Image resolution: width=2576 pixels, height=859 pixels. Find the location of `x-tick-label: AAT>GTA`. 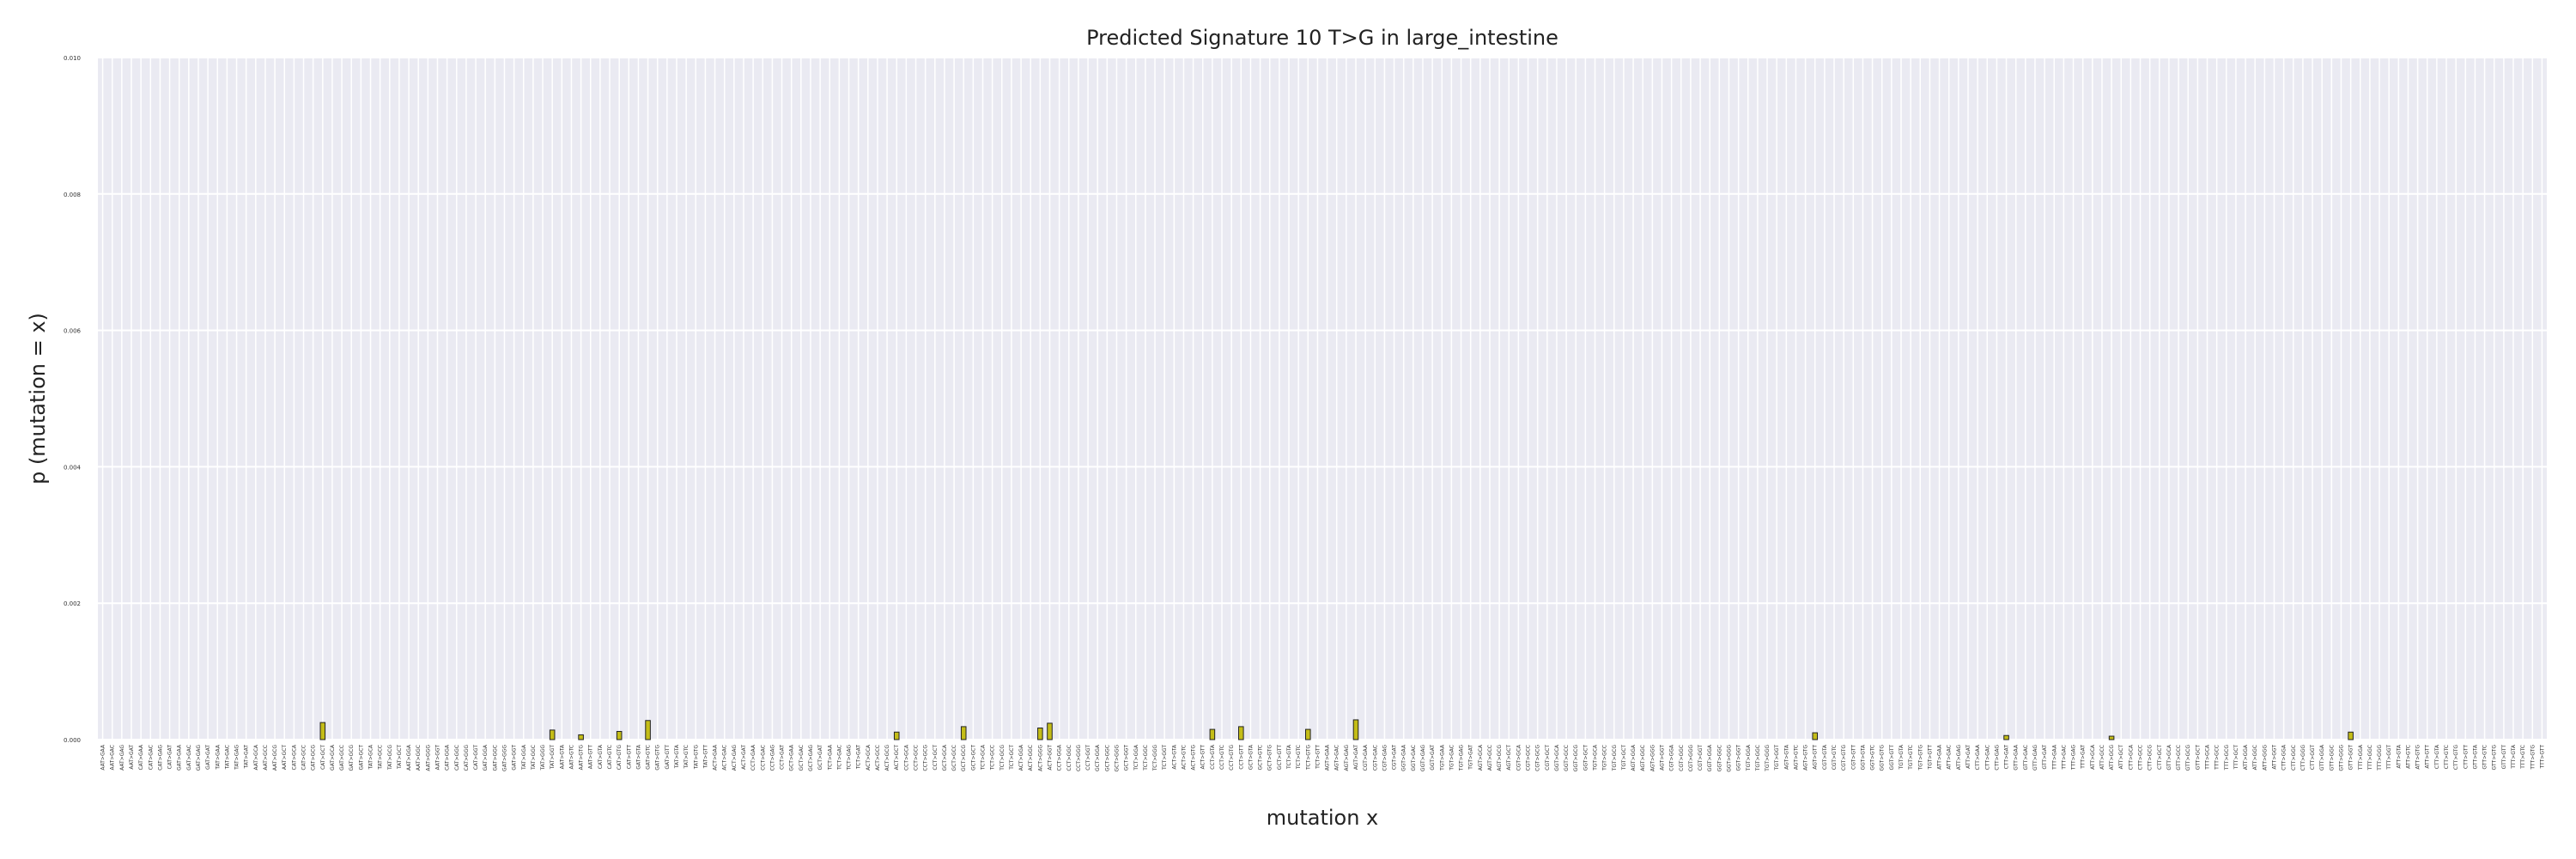

x-tick-label: AAT>GTA is located at coordinates (562, 756).